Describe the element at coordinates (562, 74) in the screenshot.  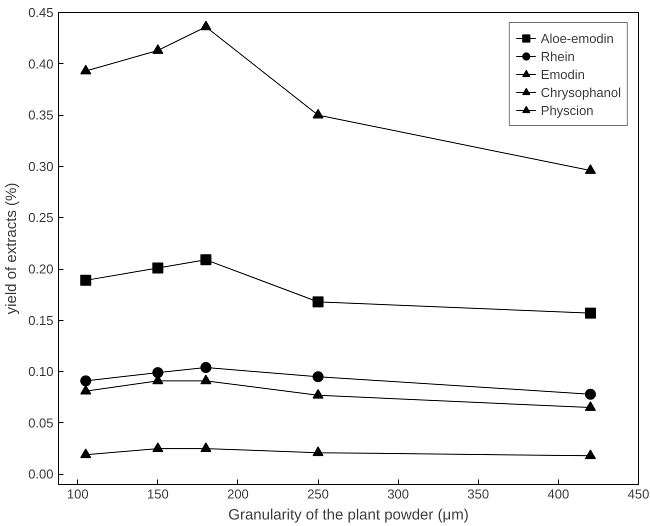
I see `legend-label: Emodin` at that location.